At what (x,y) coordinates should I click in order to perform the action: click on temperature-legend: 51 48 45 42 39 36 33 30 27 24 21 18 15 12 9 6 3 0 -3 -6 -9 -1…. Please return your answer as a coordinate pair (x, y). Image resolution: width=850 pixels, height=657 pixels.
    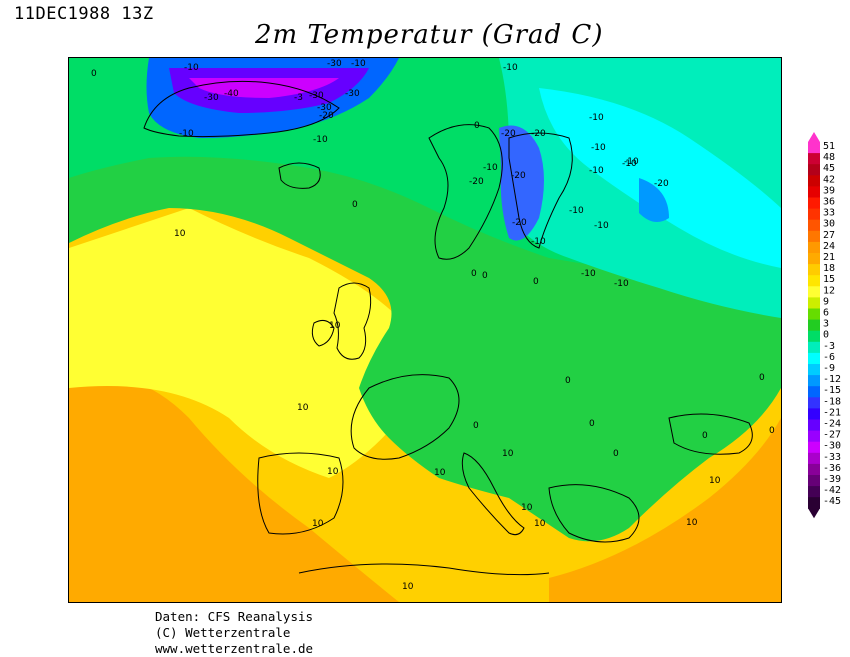
    Looking at the image, I should click on (829, 330).